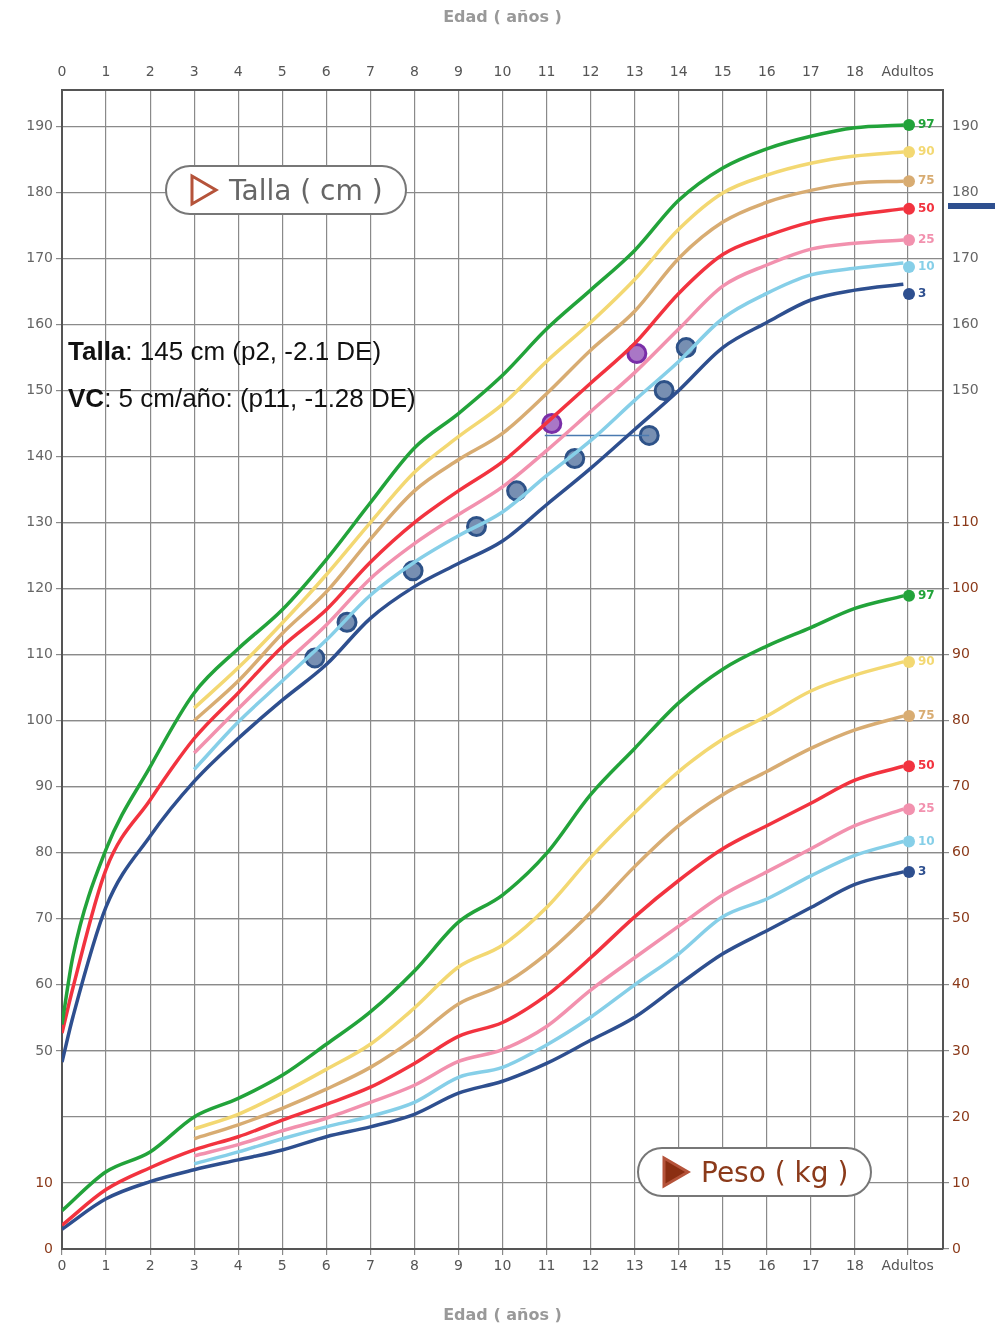 Image resolution: width=998 pixels, height=1333 pixels. What do you see at coordinates (590, 71) in the screenshot?
I see `x2-tick-label: 12` at bounding box center [590, 71].